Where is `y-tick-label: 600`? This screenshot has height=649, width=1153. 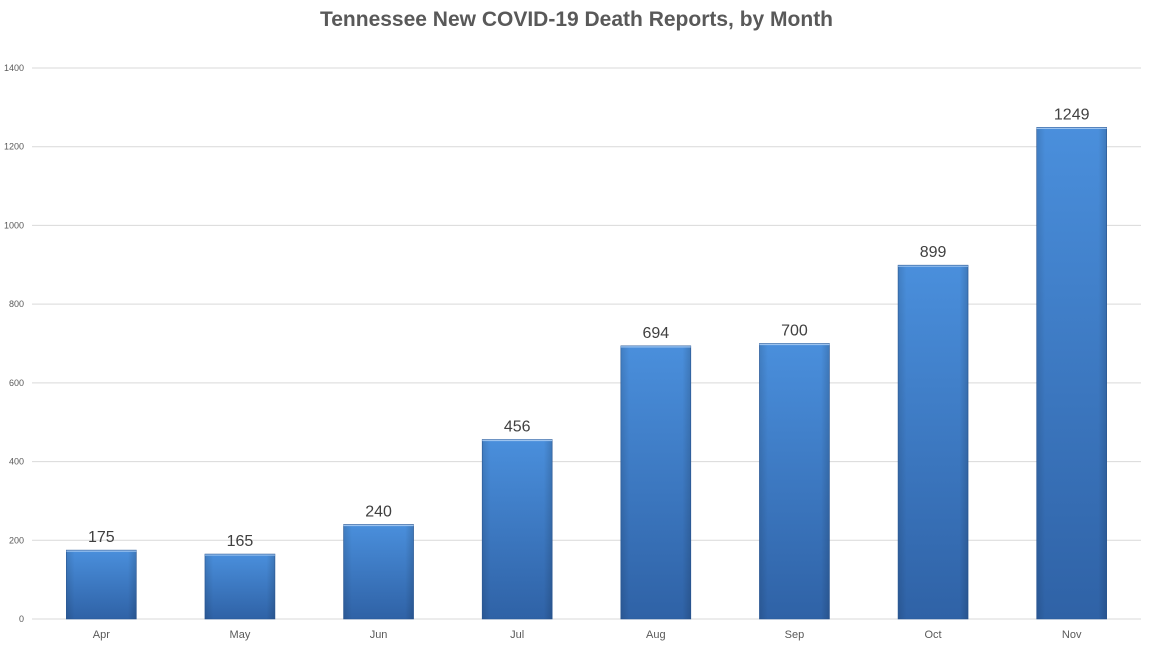 y-tick-label: 600 is located at coordinates (16, 383).